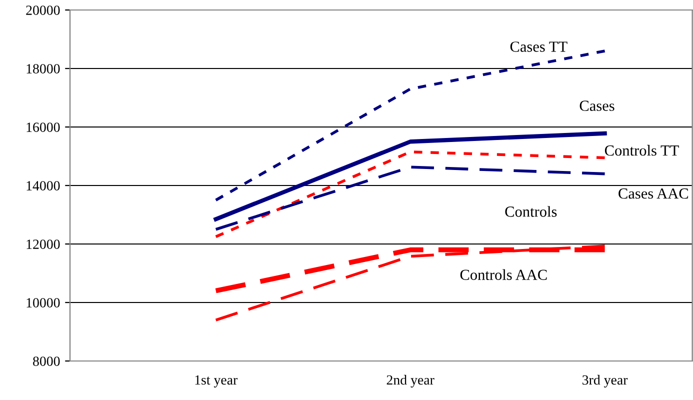 Image resolution: width=693 pixels, height=400 pixels. Describe the element at coordinates (43, 185) in the screenshot. I see `y-tick-label: 14000` at that location.